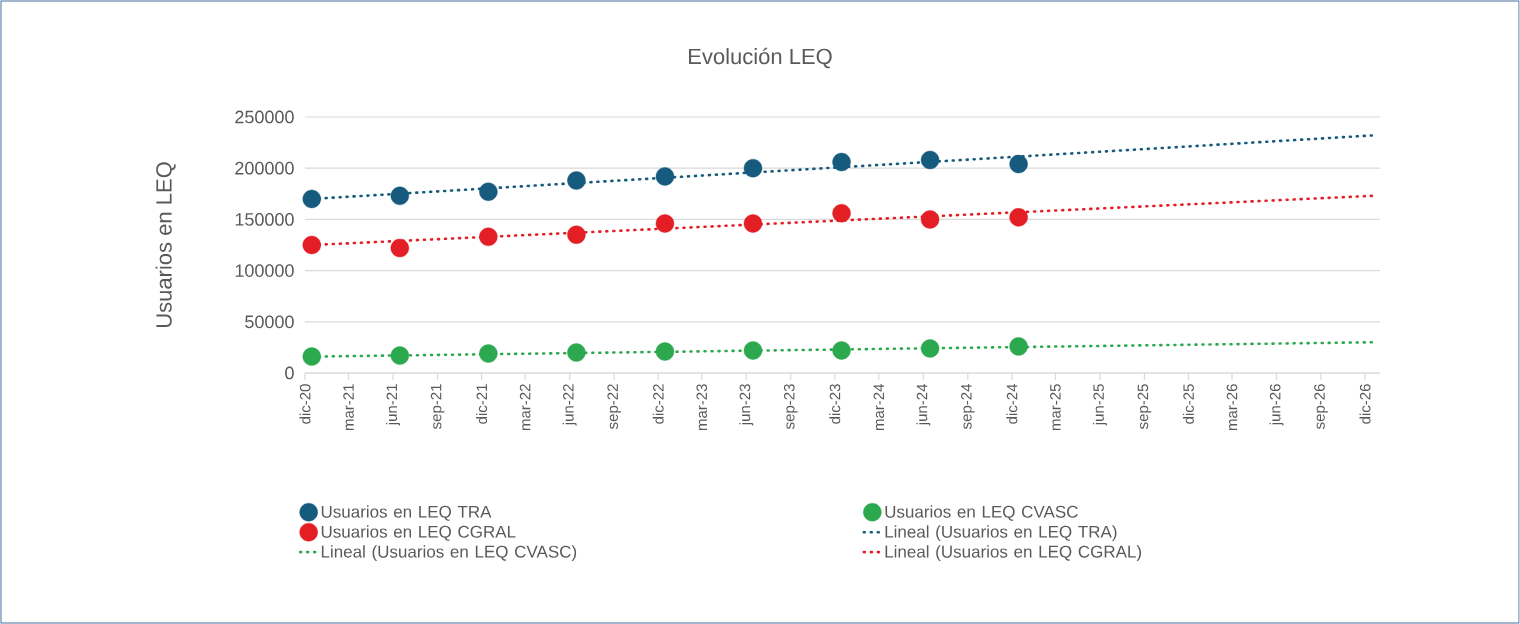  What do you see at coordinates (269, 322) in the screenshot?
I see `y-tick-label: 50000` at bounding box center [269, 322].